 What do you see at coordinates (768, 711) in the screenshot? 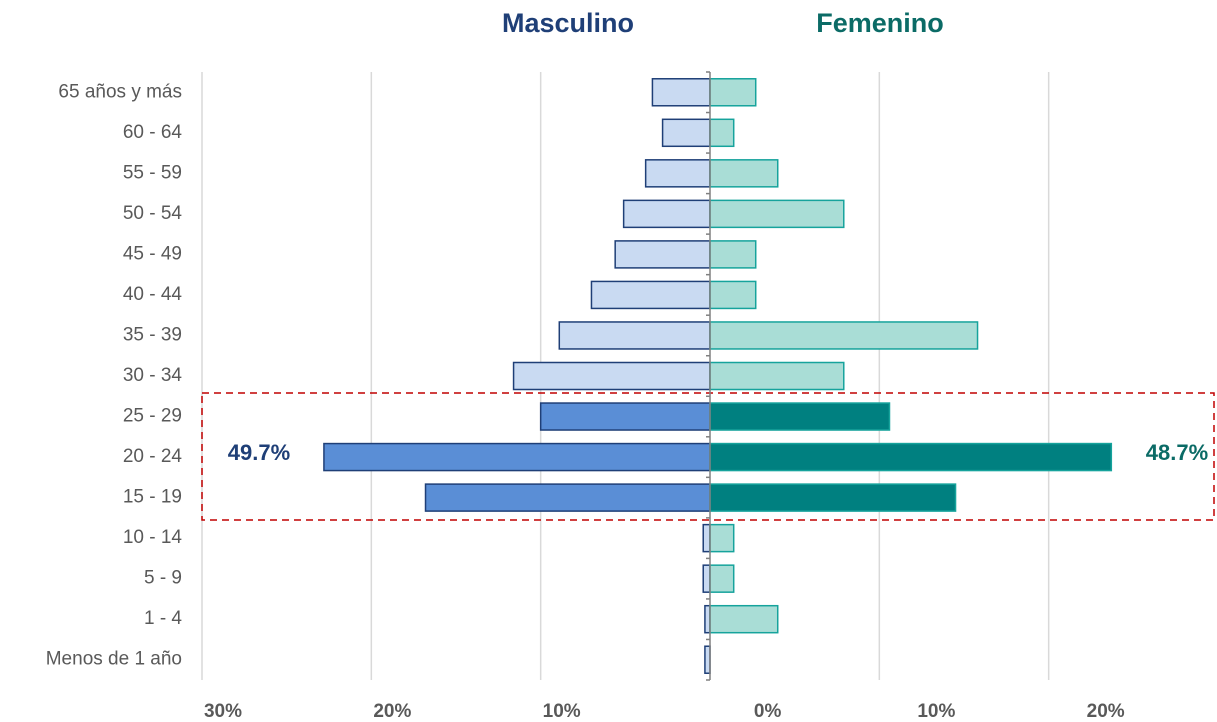
I see `x-tick-label: 0%` at bounding box center [768, 711].